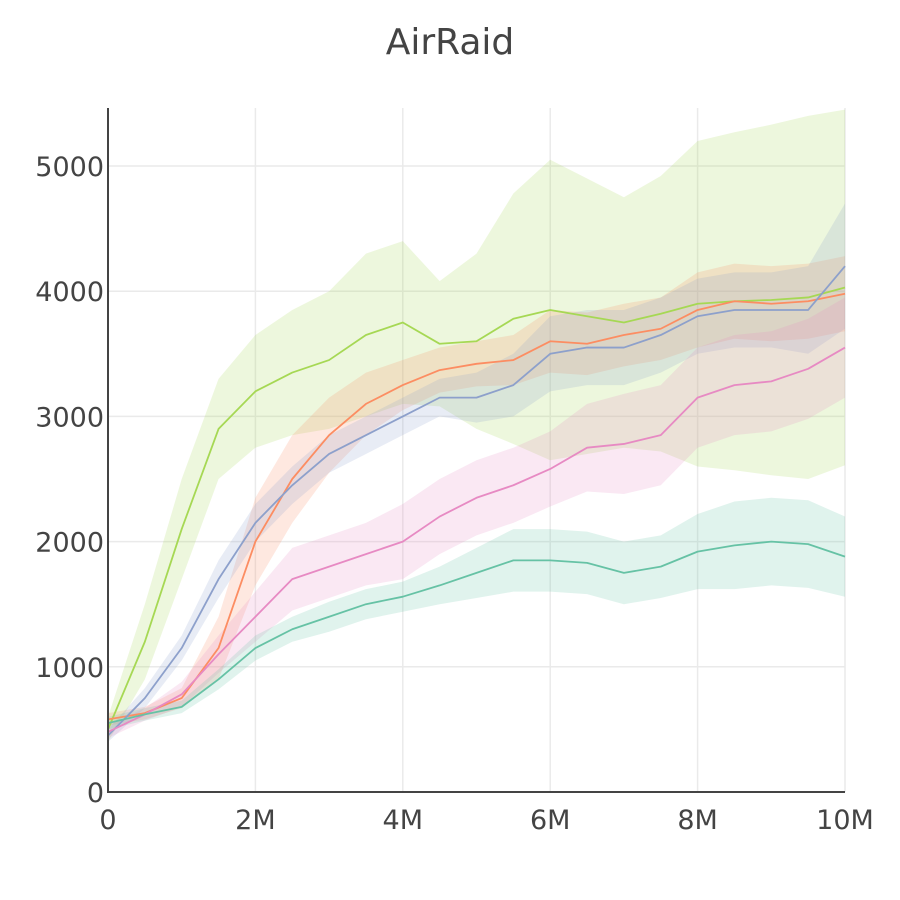 Image resolution: width=900 pixels, height=900 pixels. What do you see at coordinates (69, 543) in the screenshot?
I see `y-tick-label: 2000` at bounding box center [69, 543].